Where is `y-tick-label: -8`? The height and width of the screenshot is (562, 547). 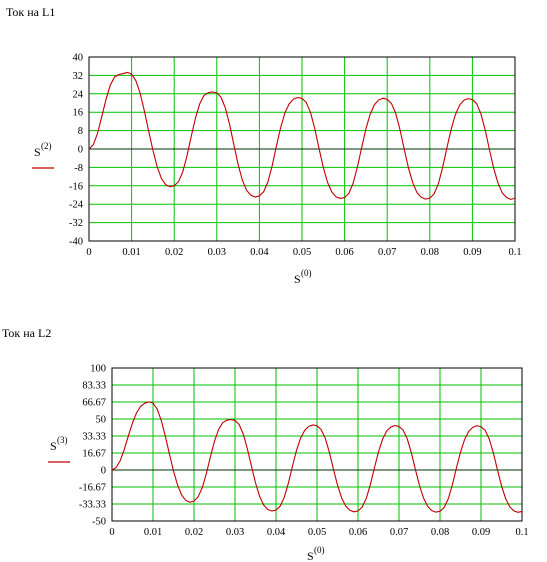 y-tick-label: -8 is located at coordinates (78, 168).